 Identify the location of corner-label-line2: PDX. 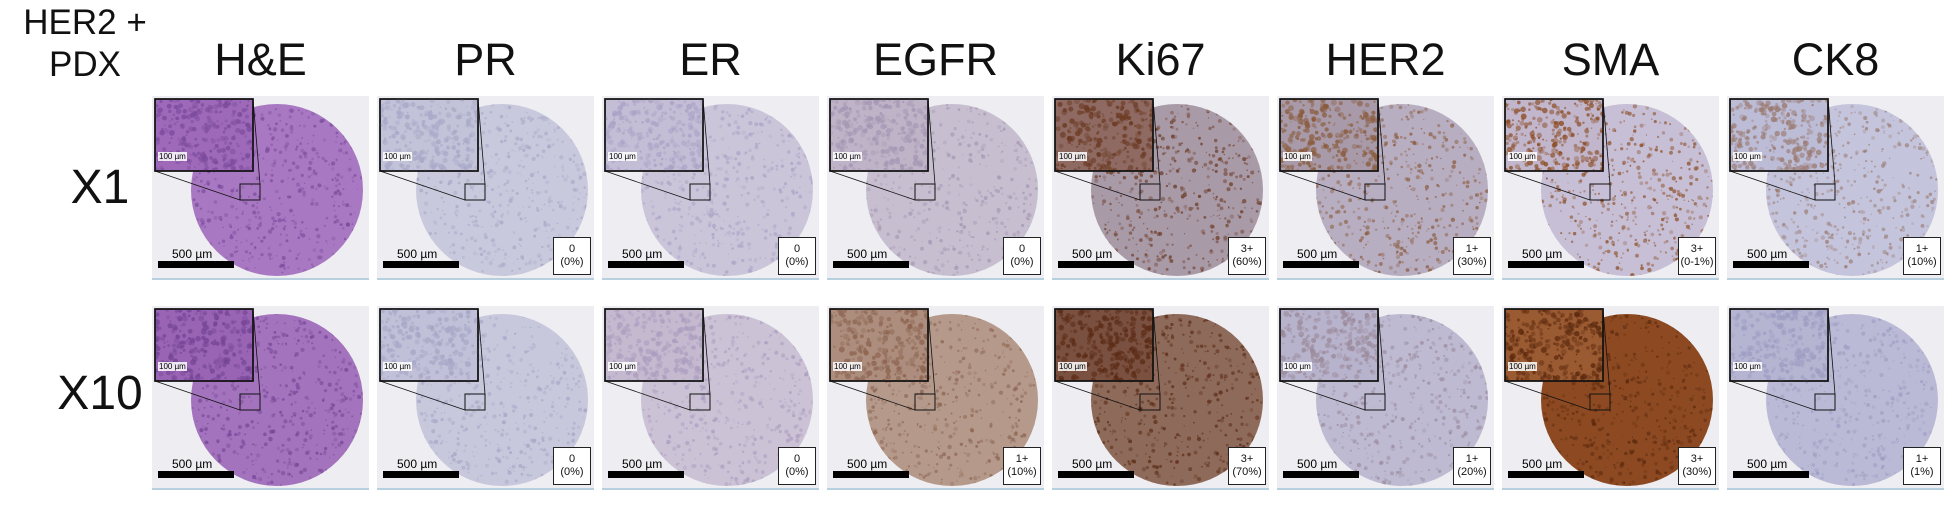
(85, 64).